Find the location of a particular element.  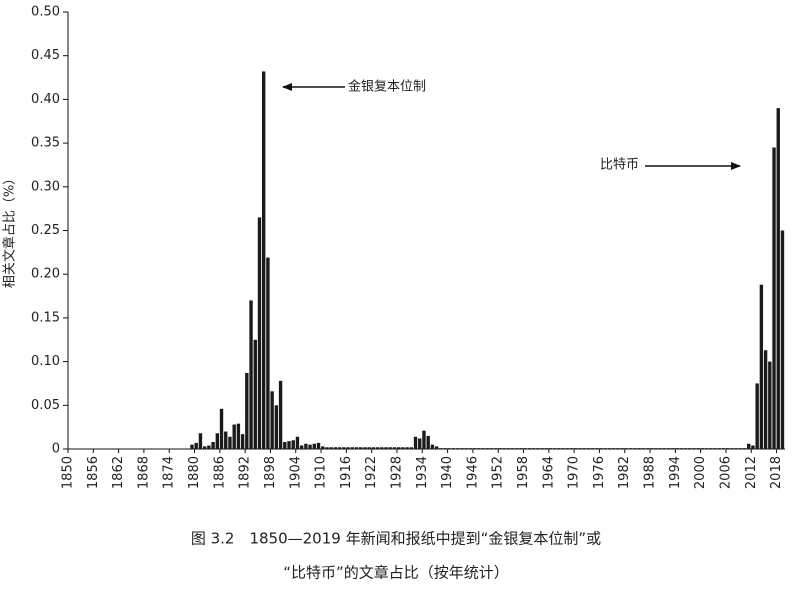

y-tick-label: 0.15 is located at coordinates (45, 317).